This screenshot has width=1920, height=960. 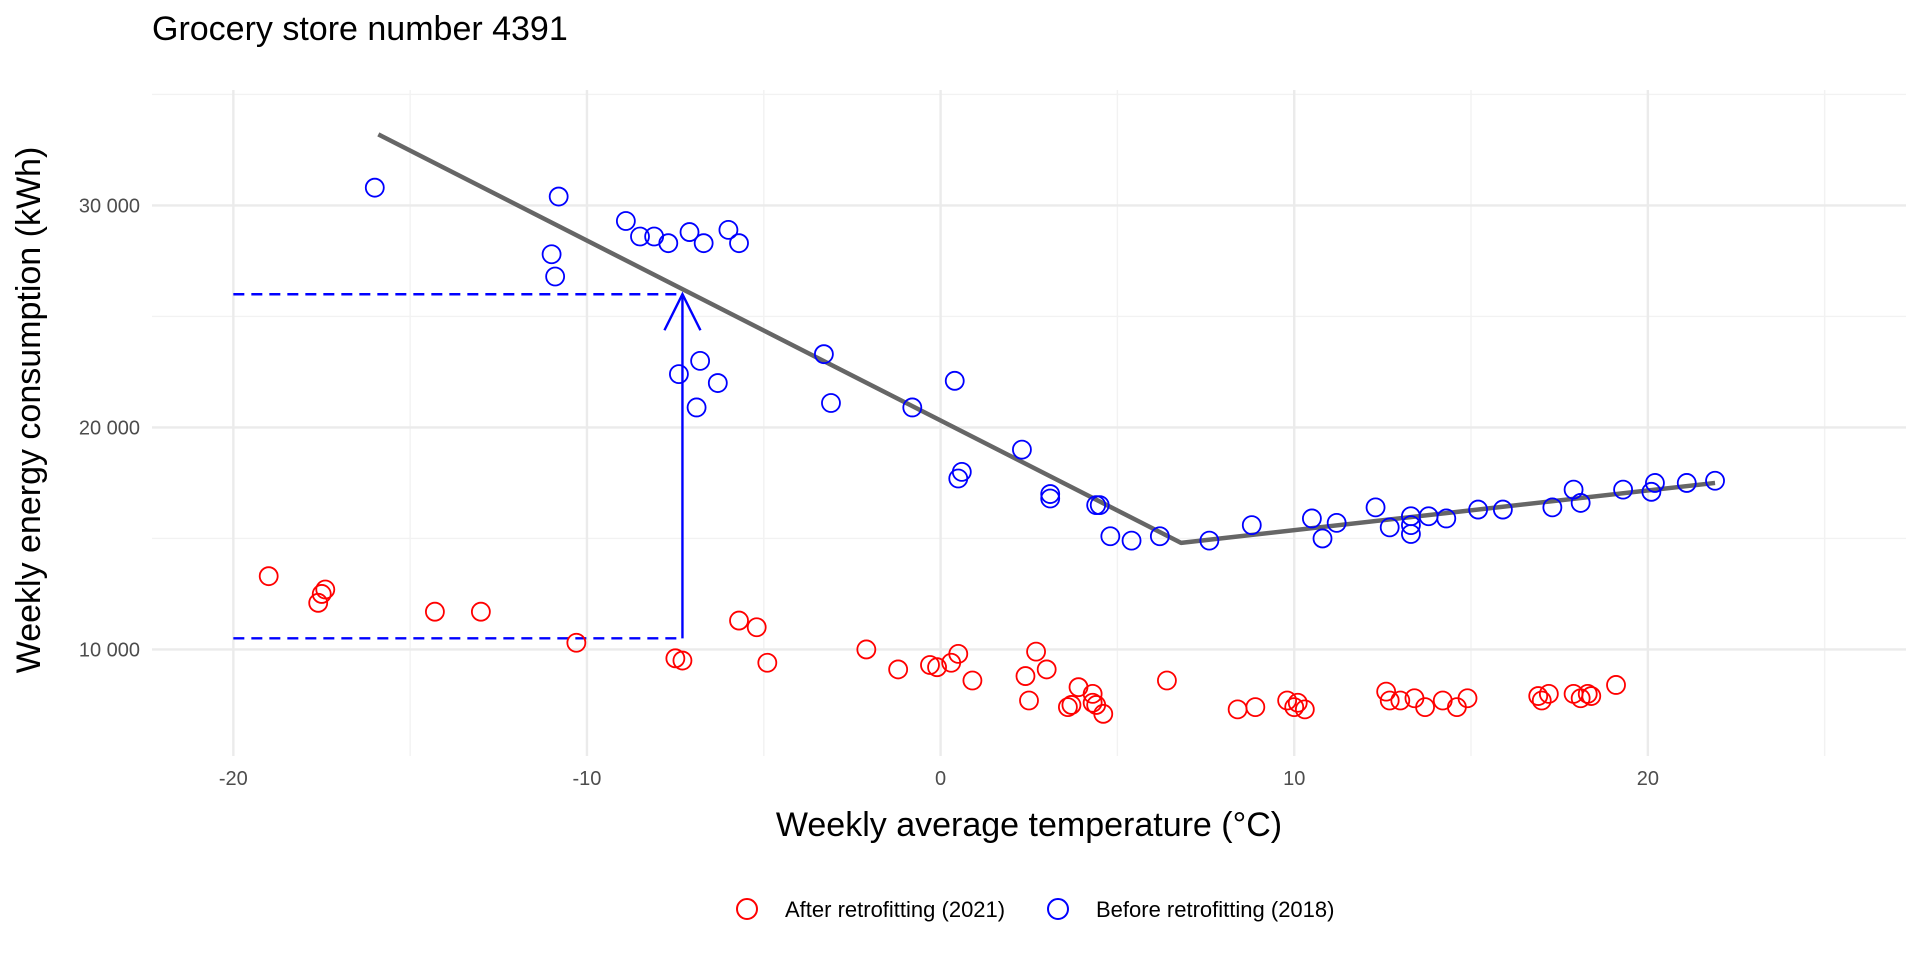 I want to click on legend-marker-after, so click(x=747, y=909).